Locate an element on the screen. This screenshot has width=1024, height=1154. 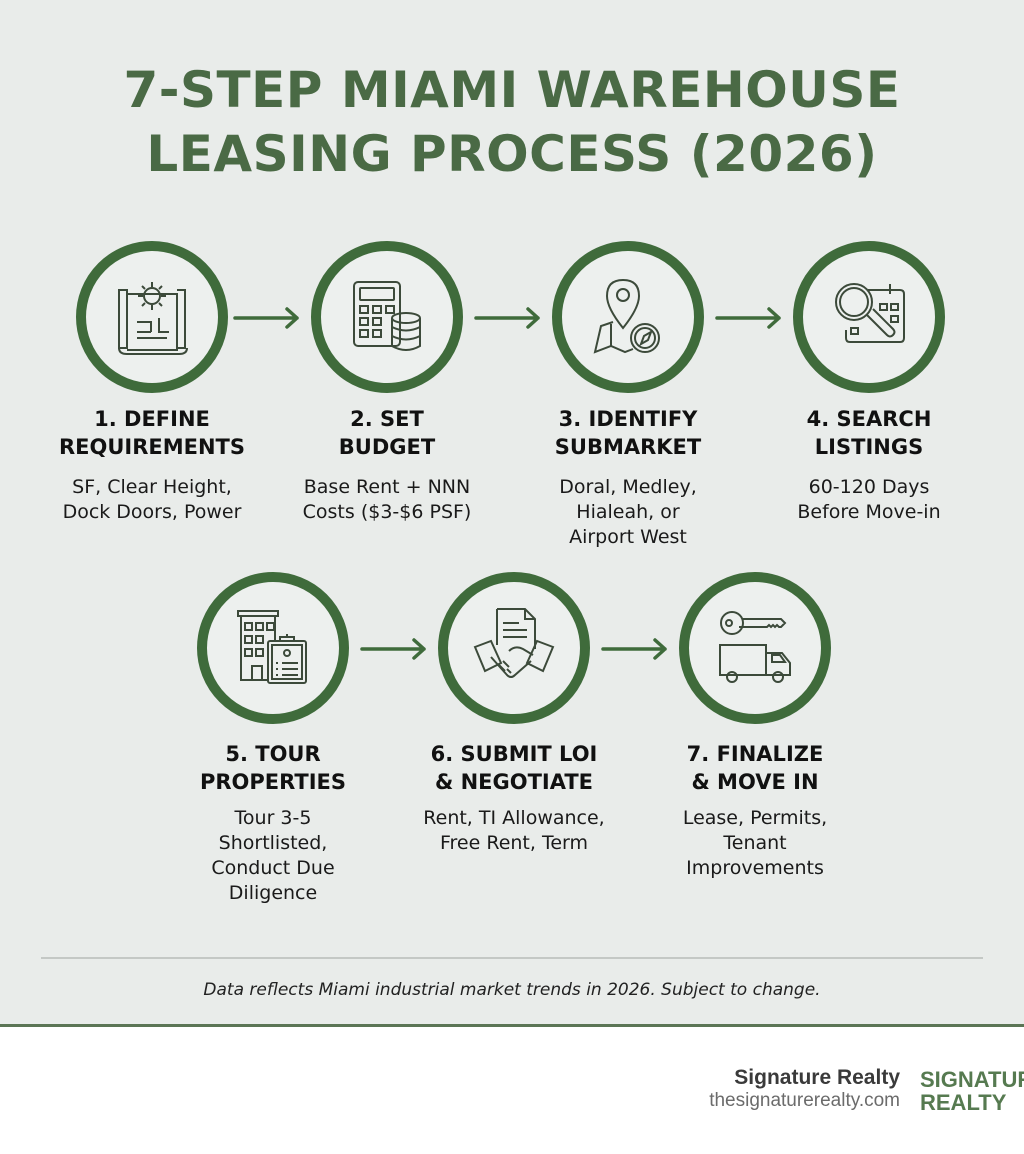
step-6-circle is located at coordinates (514, 648).